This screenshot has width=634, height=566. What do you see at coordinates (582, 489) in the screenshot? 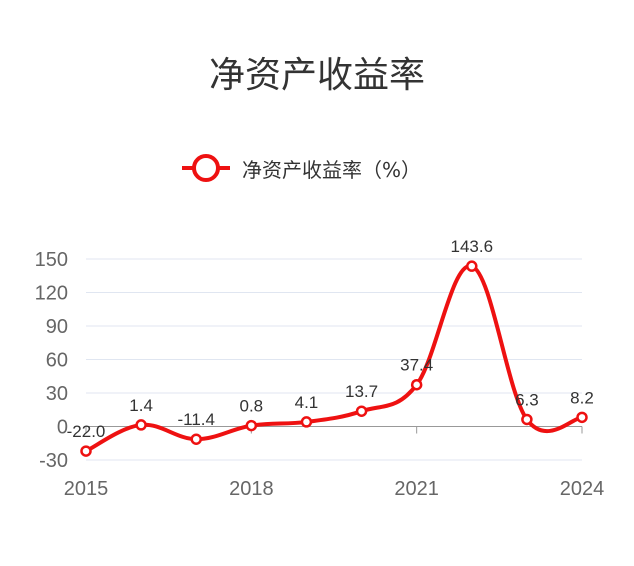
I see `x-tick-label: 2024` at bounding box center [582, 489].